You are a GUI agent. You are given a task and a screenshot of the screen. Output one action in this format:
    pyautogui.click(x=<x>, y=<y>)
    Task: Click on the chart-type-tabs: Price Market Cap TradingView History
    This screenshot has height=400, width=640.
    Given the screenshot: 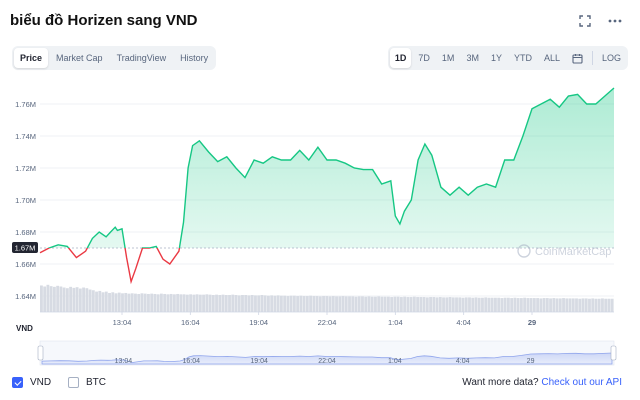 What is the action you would take?
    pyautogui.click(x=114, y=58)
    